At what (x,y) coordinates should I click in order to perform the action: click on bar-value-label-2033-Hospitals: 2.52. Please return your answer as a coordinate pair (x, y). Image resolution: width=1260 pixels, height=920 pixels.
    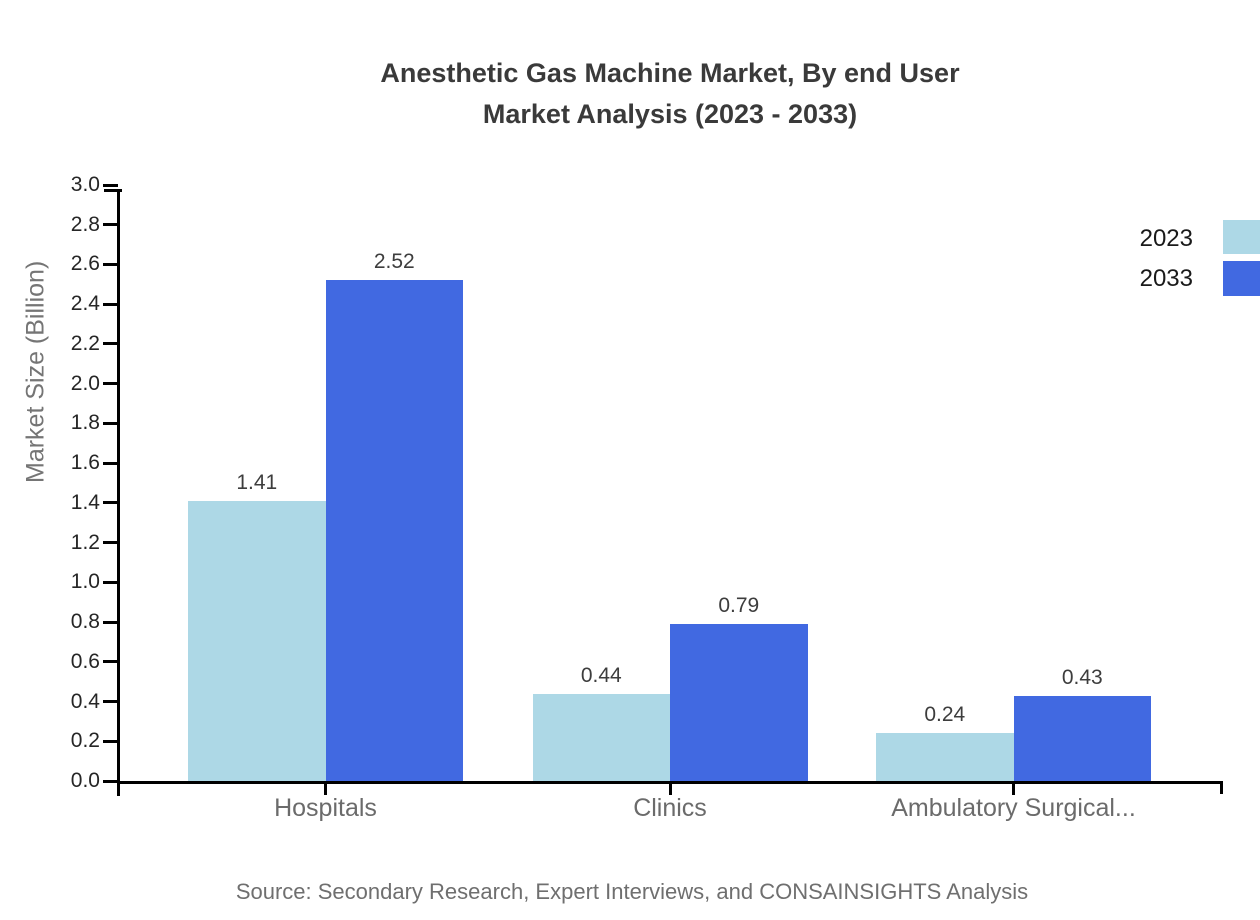
    Looking at the image, I should click on (394, 262).